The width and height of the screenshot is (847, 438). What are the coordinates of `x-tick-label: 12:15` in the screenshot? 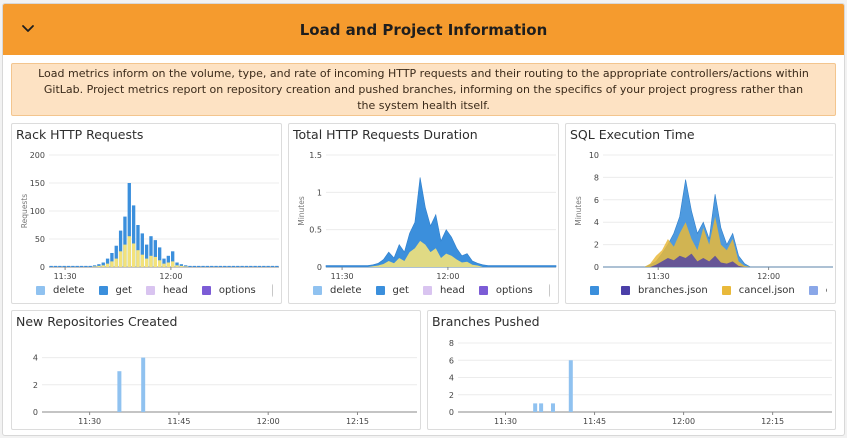 It's located at (772, 421).